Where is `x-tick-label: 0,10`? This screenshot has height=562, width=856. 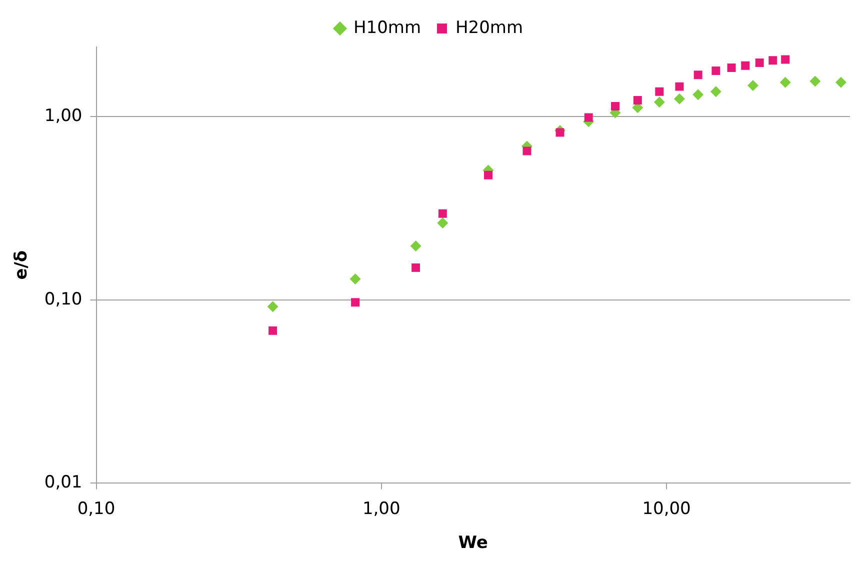
x-tick-label: 0,10 is located at coordinates (96, 508).